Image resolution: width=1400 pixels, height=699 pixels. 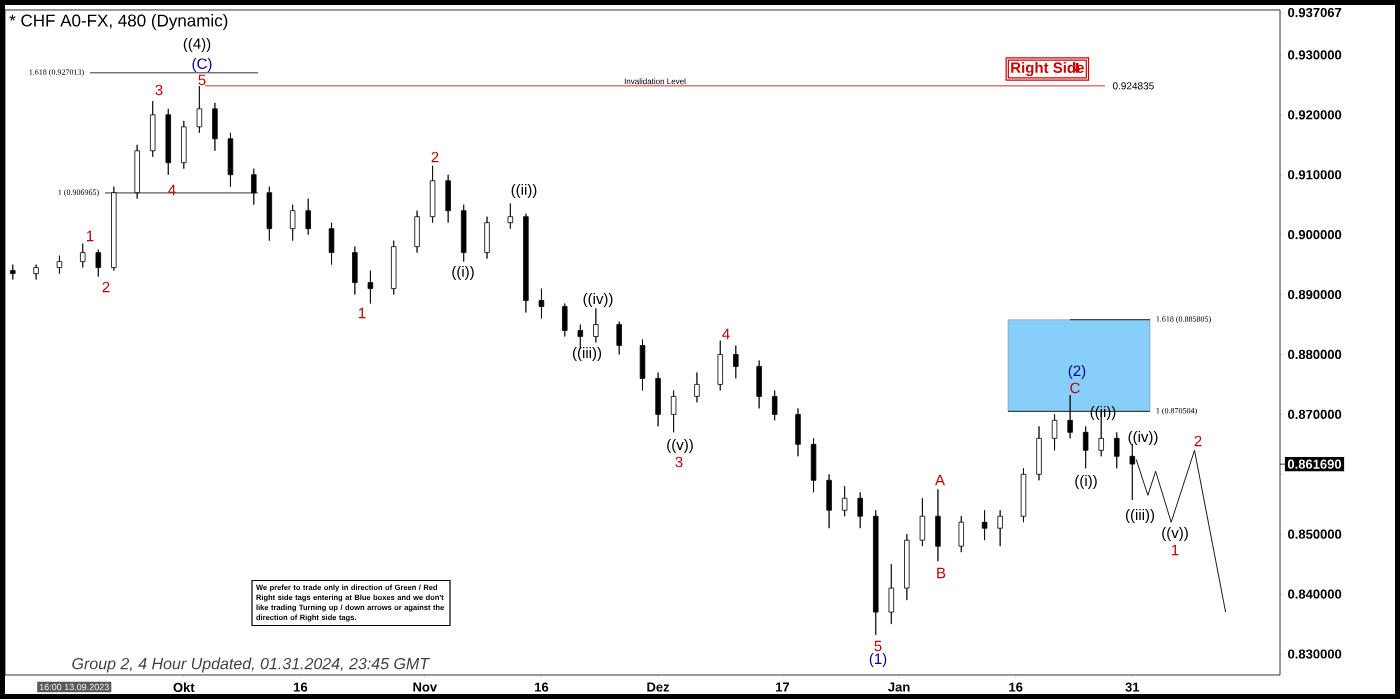 I want to click on ref-line-label: 1 (0.906965), so click(x=78, y=193).